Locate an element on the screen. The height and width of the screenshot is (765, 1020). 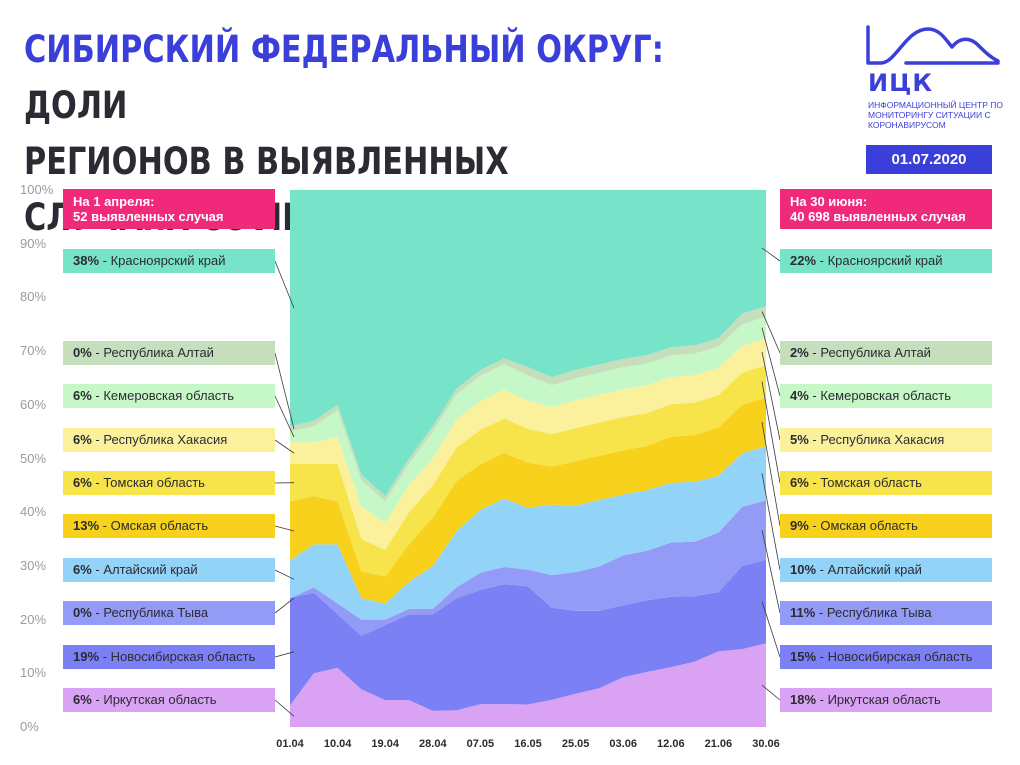
x-tick-label: 01.04 is located at coordinates (290, 744).